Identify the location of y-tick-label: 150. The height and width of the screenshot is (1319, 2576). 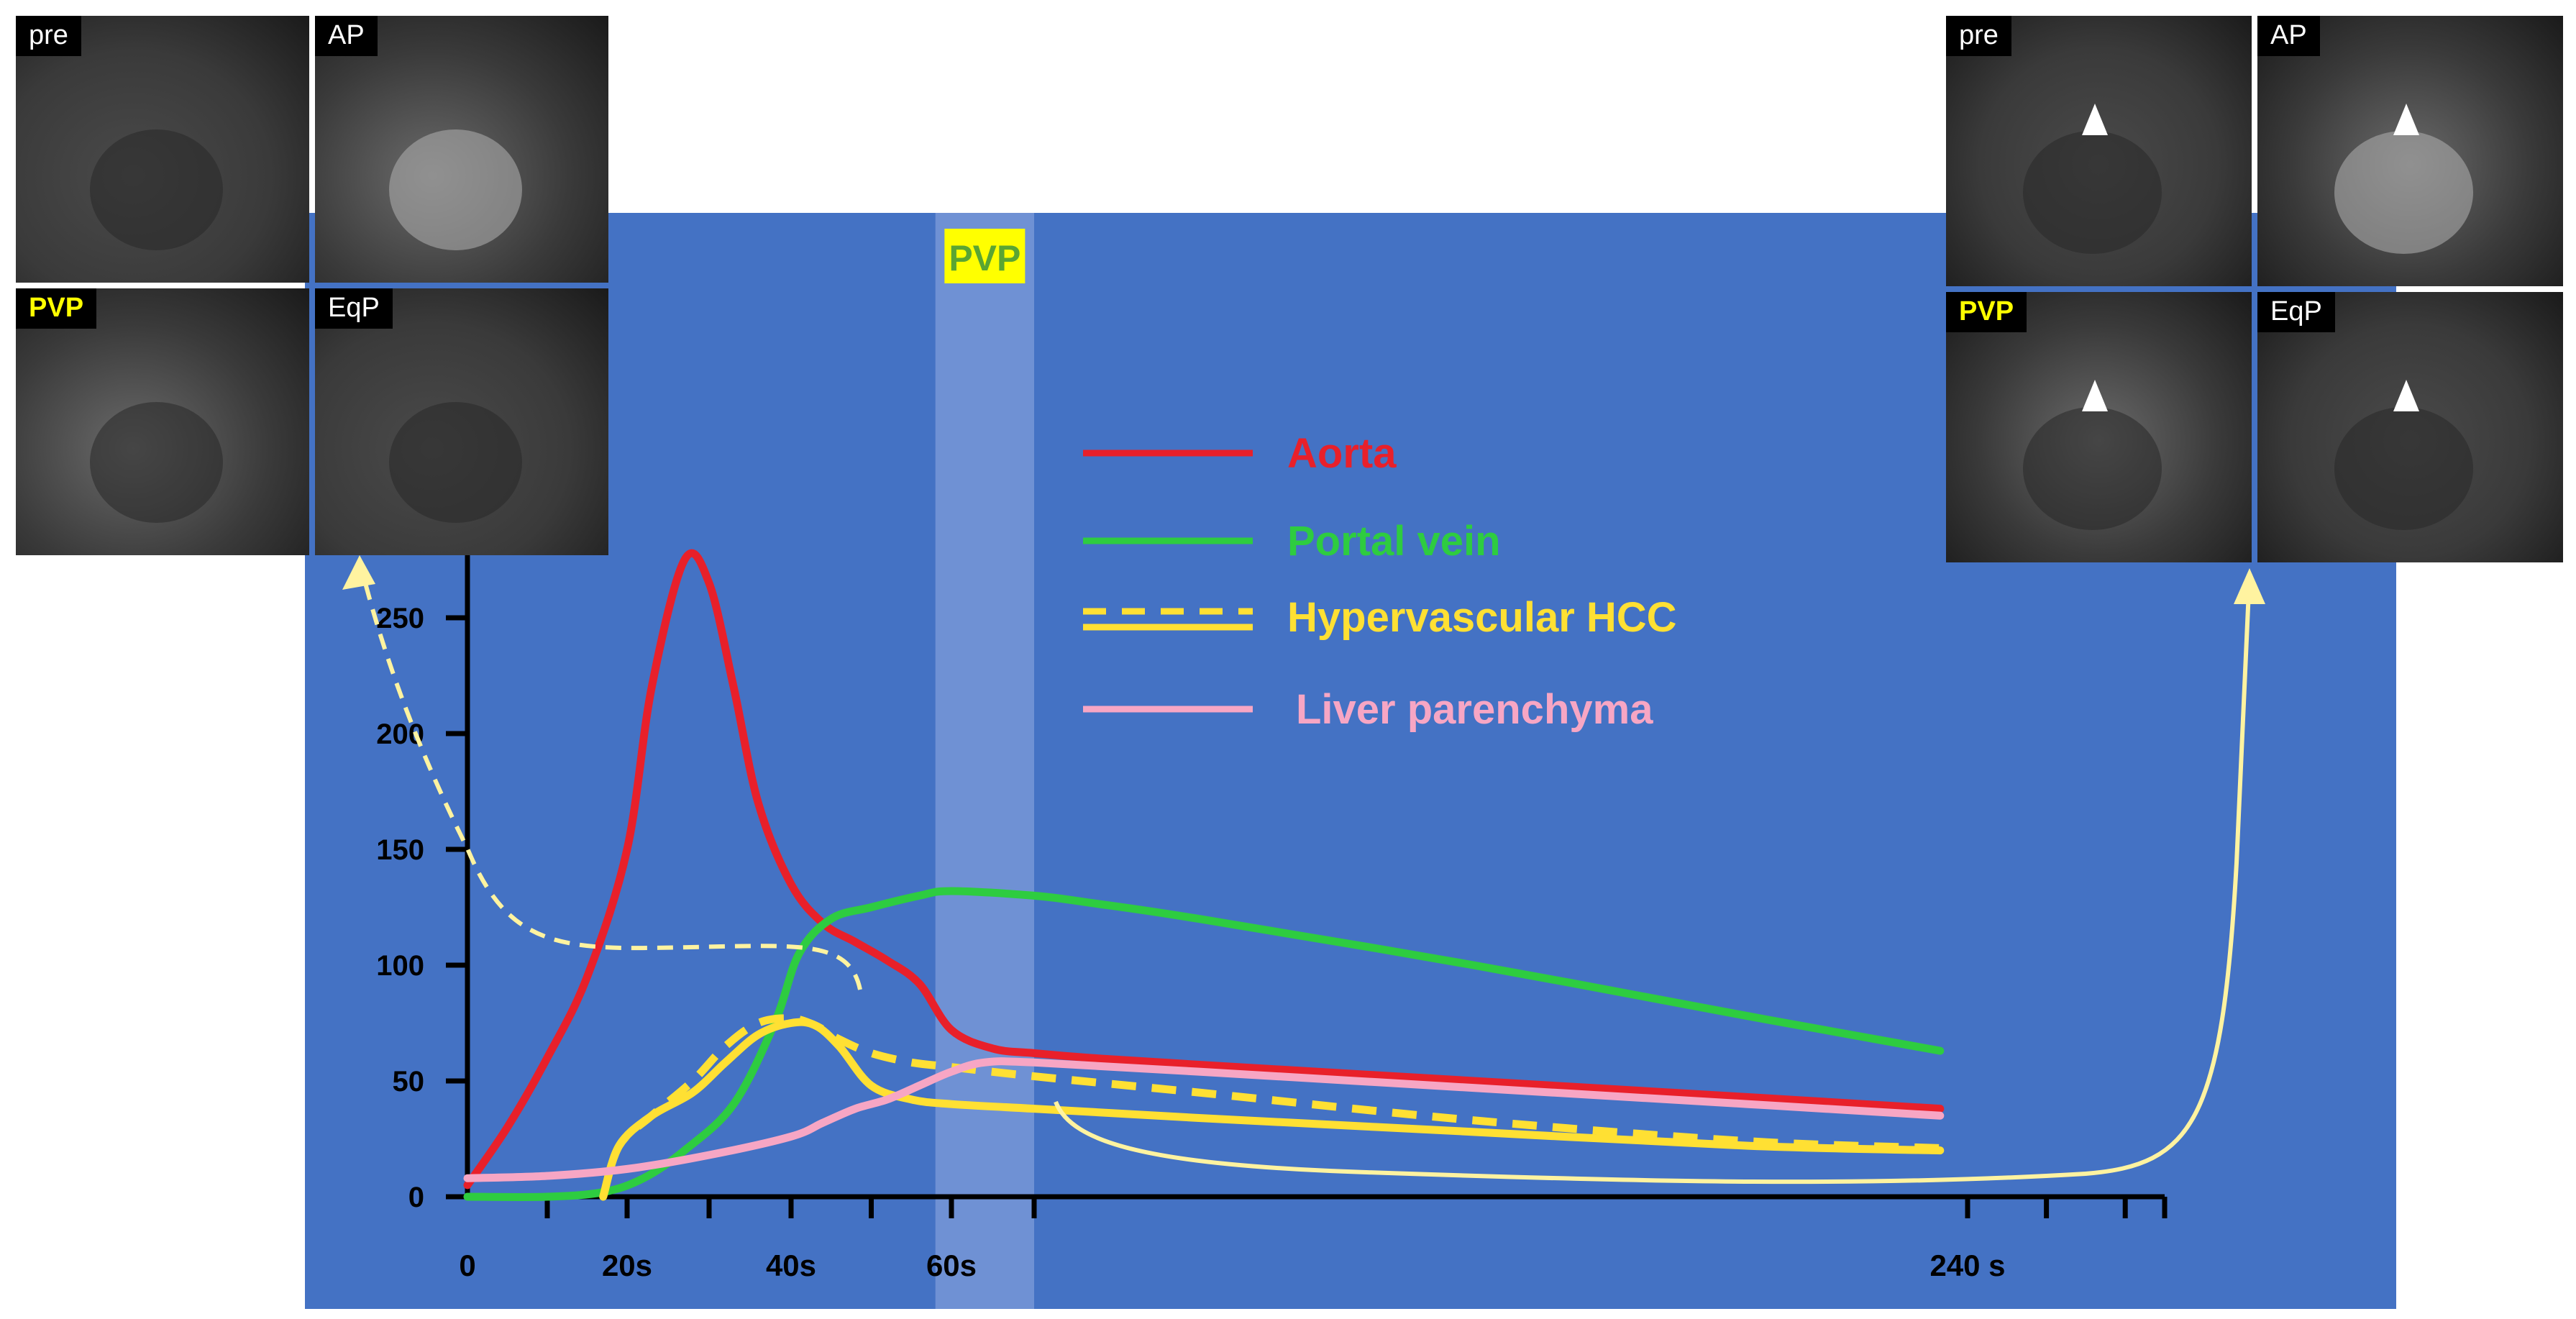
(400, 850).